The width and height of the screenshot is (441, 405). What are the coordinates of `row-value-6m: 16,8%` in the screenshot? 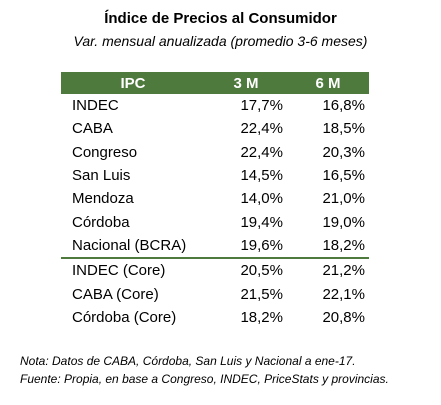 It's located at (343, 106).